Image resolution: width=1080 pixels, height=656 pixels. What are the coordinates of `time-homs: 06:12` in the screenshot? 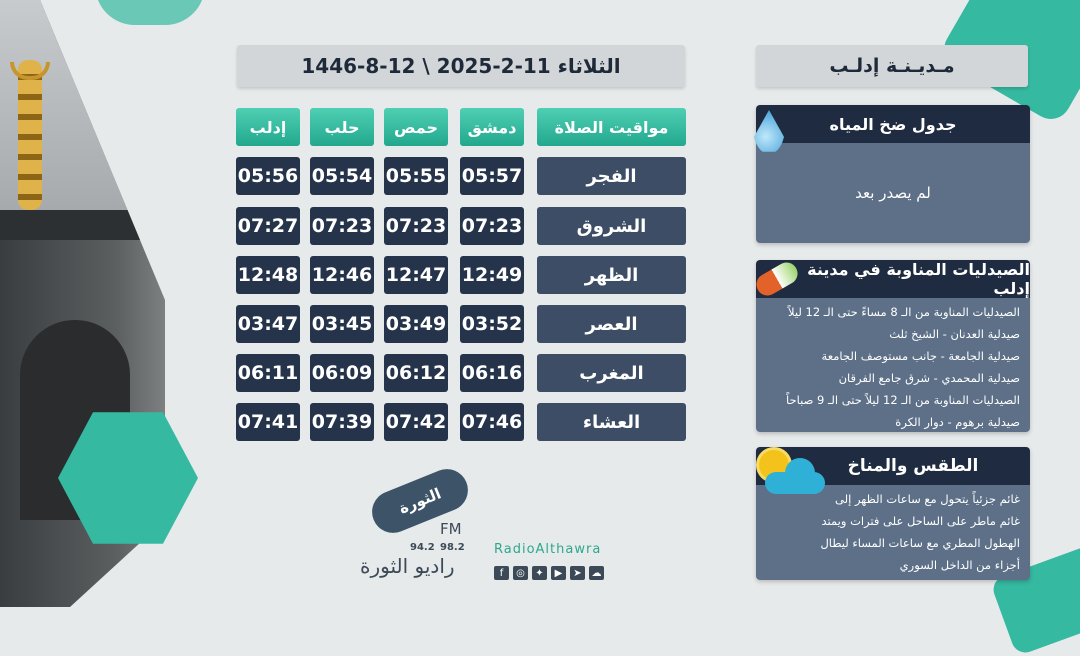 It's located at (416, 373).